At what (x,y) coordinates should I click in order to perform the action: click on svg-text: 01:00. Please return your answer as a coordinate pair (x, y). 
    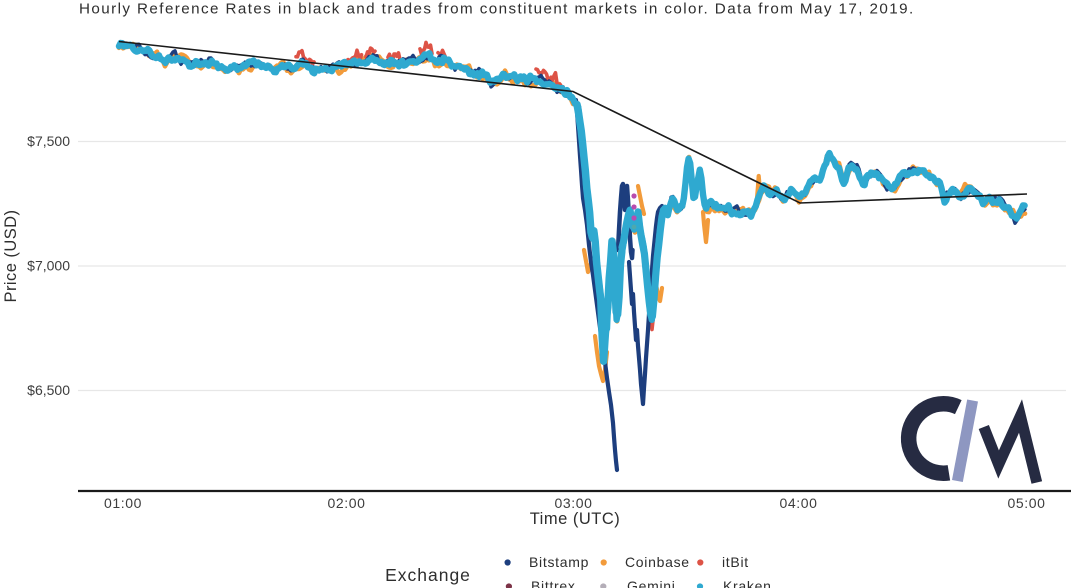
    Looking at the image, I should click on (123, 503).